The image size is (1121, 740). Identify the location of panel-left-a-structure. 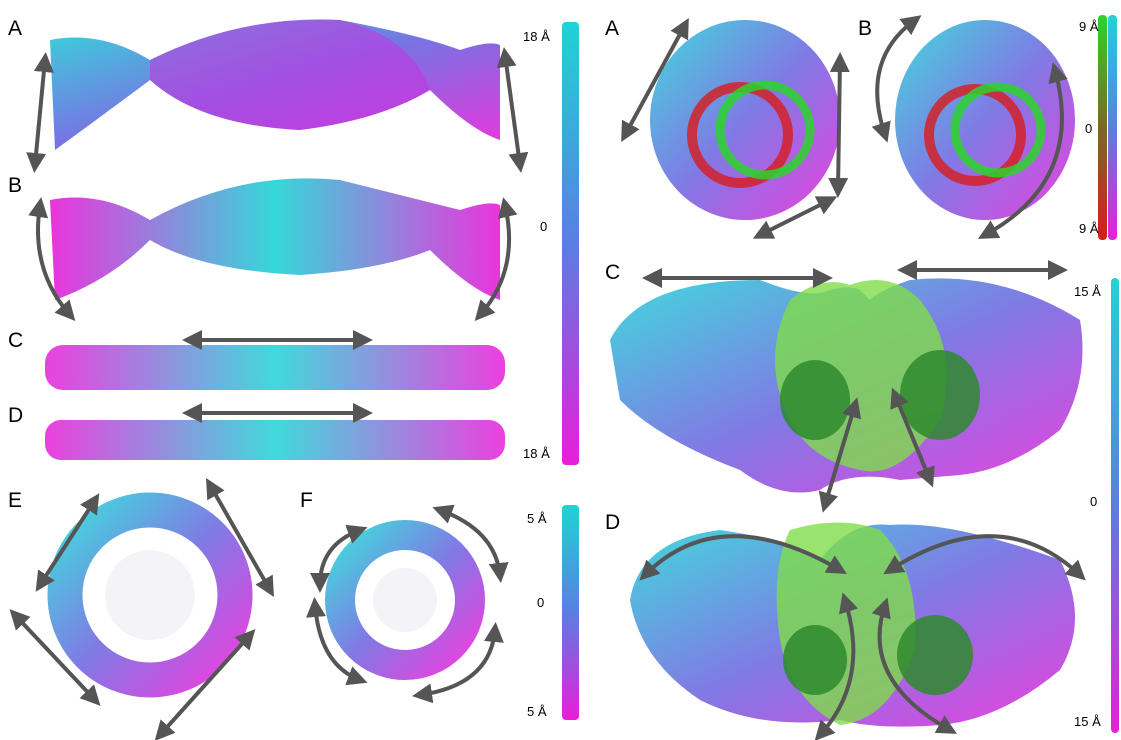
(275, 84).